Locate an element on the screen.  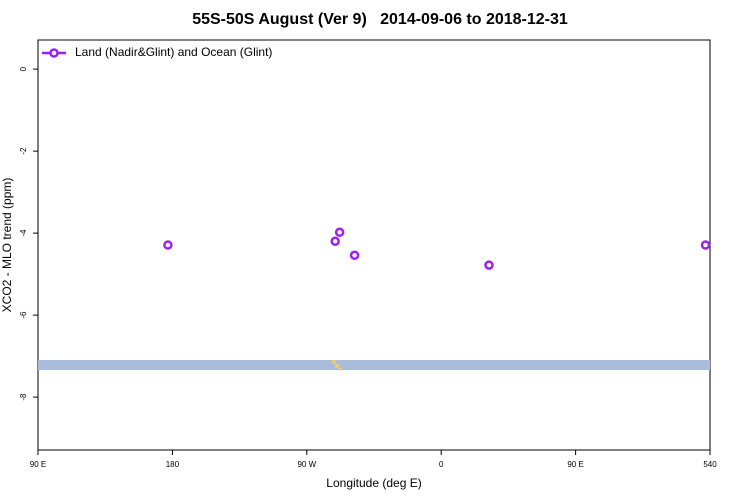
y-axis-label: XCO2 - MLO trend (ppm) is located at coordinates (7, 245).